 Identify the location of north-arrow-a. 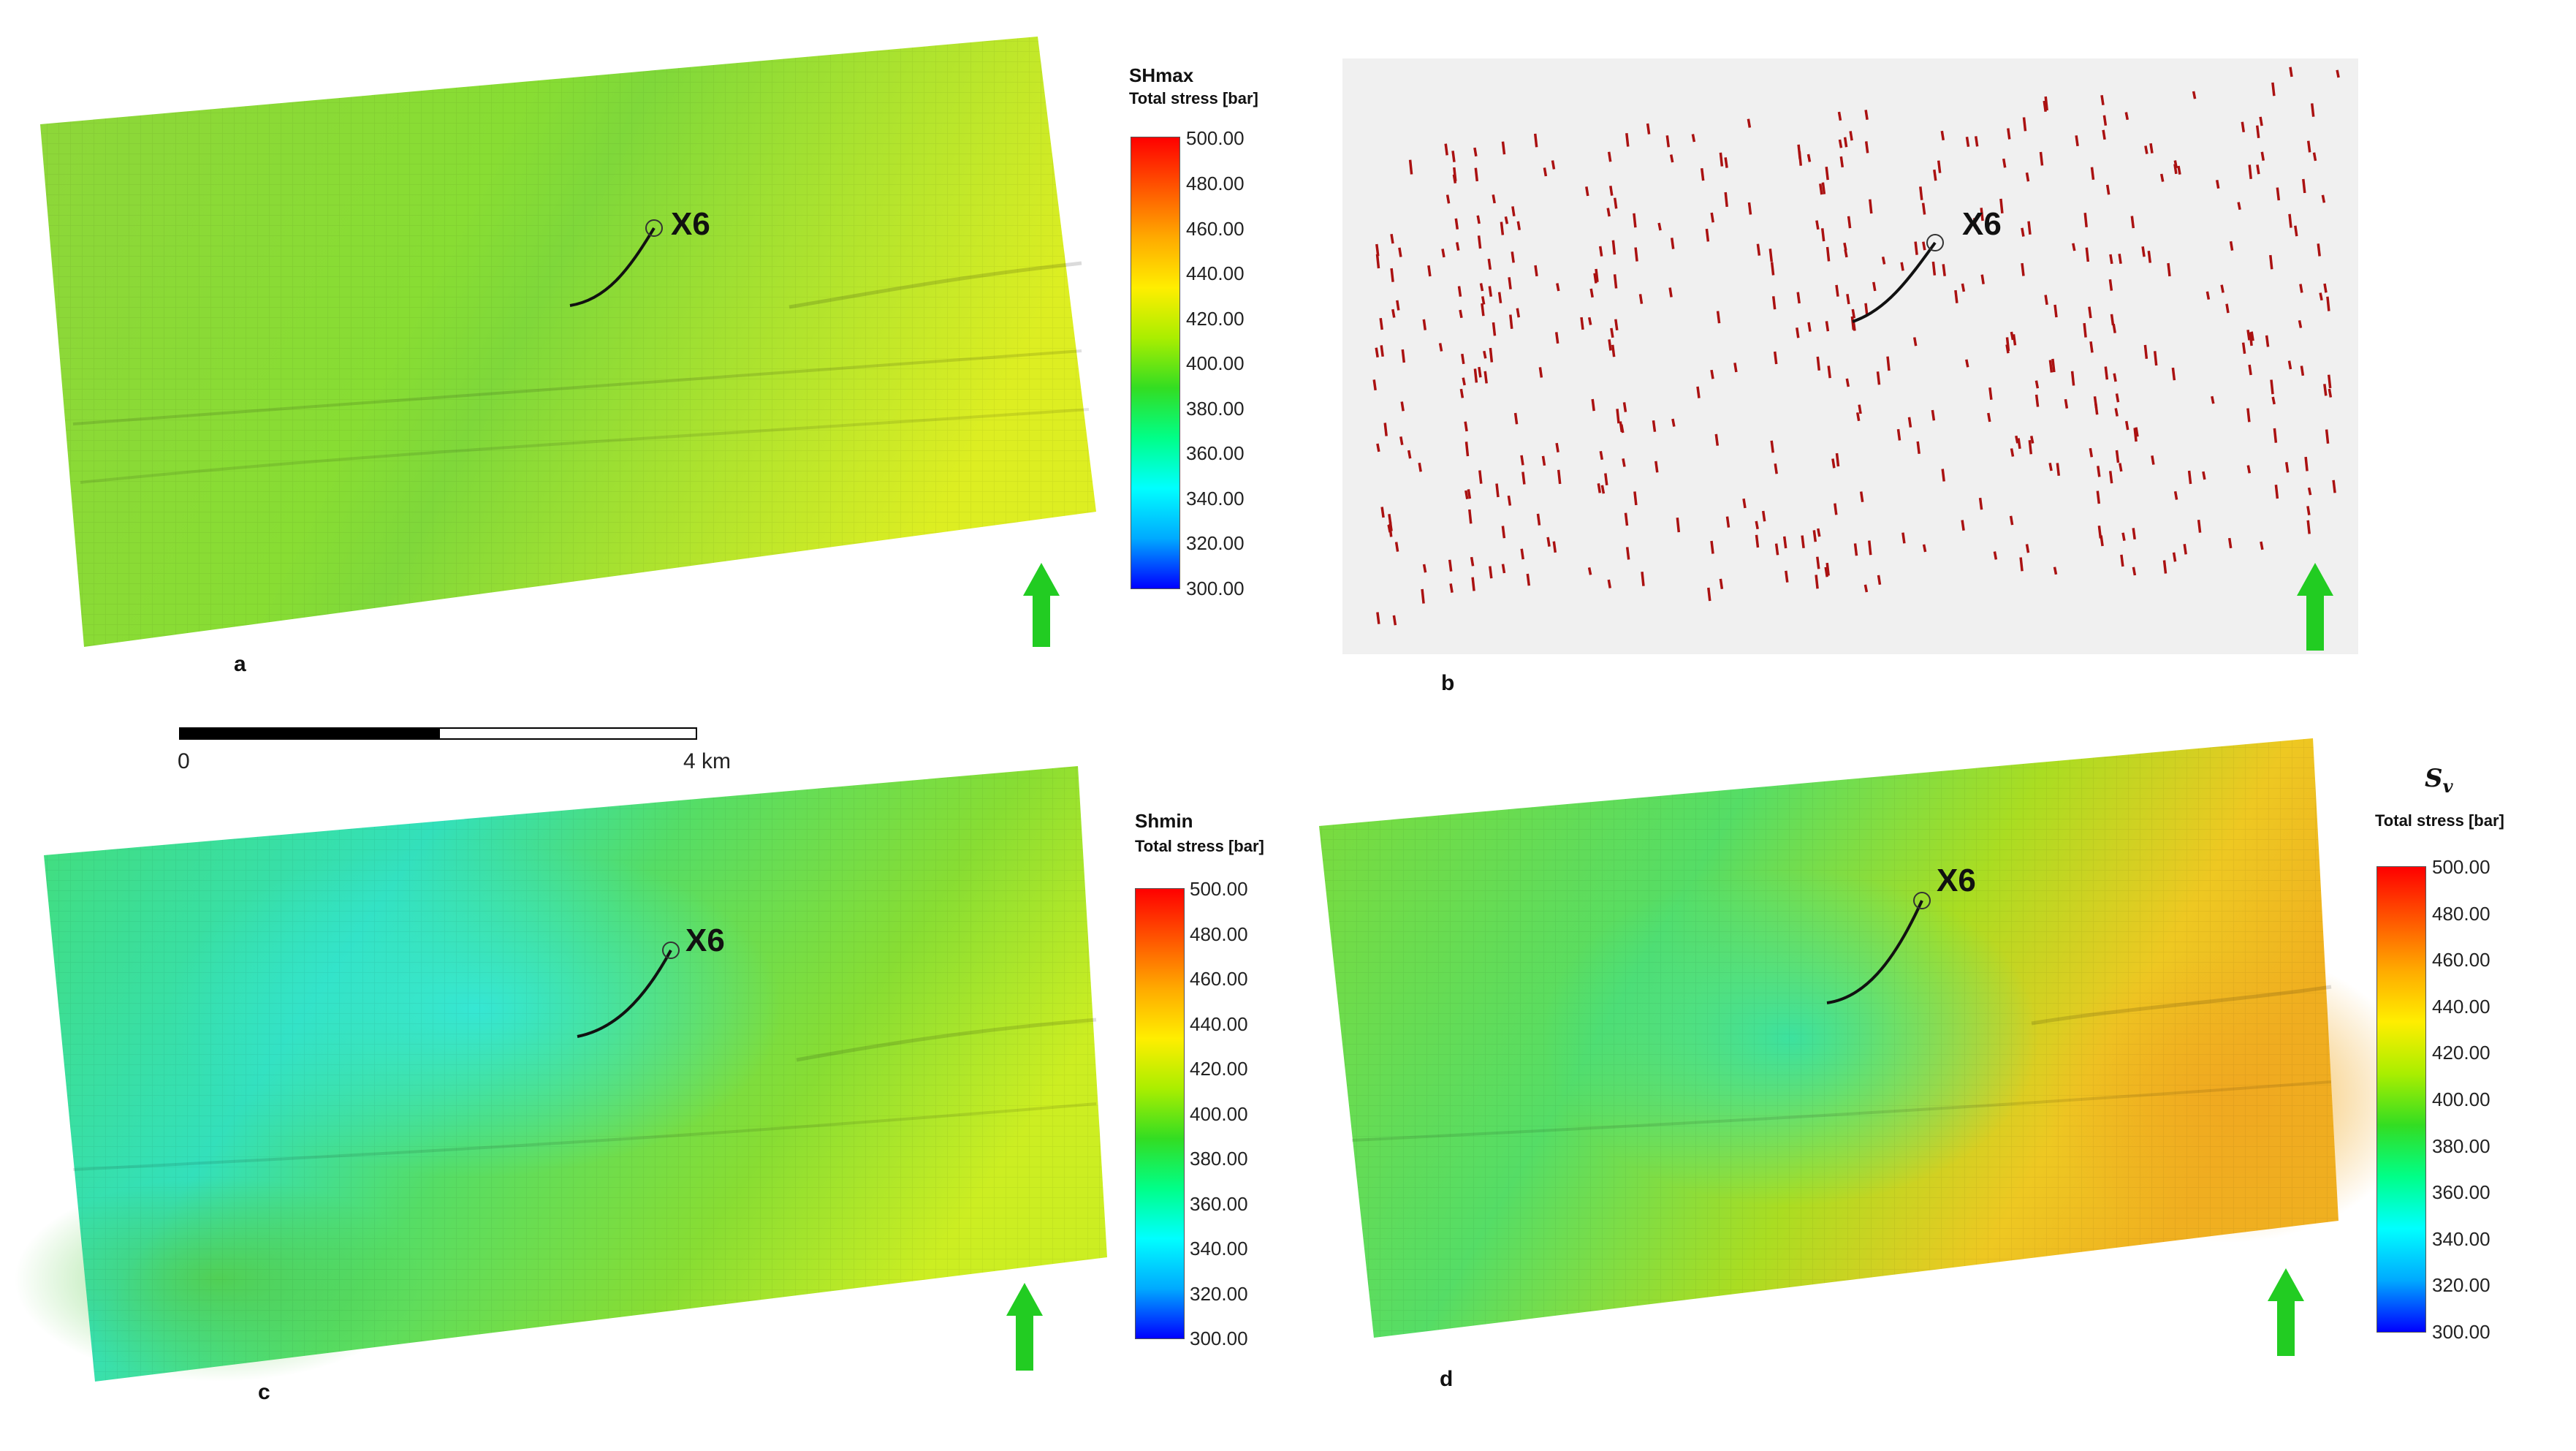
(1041, 605).